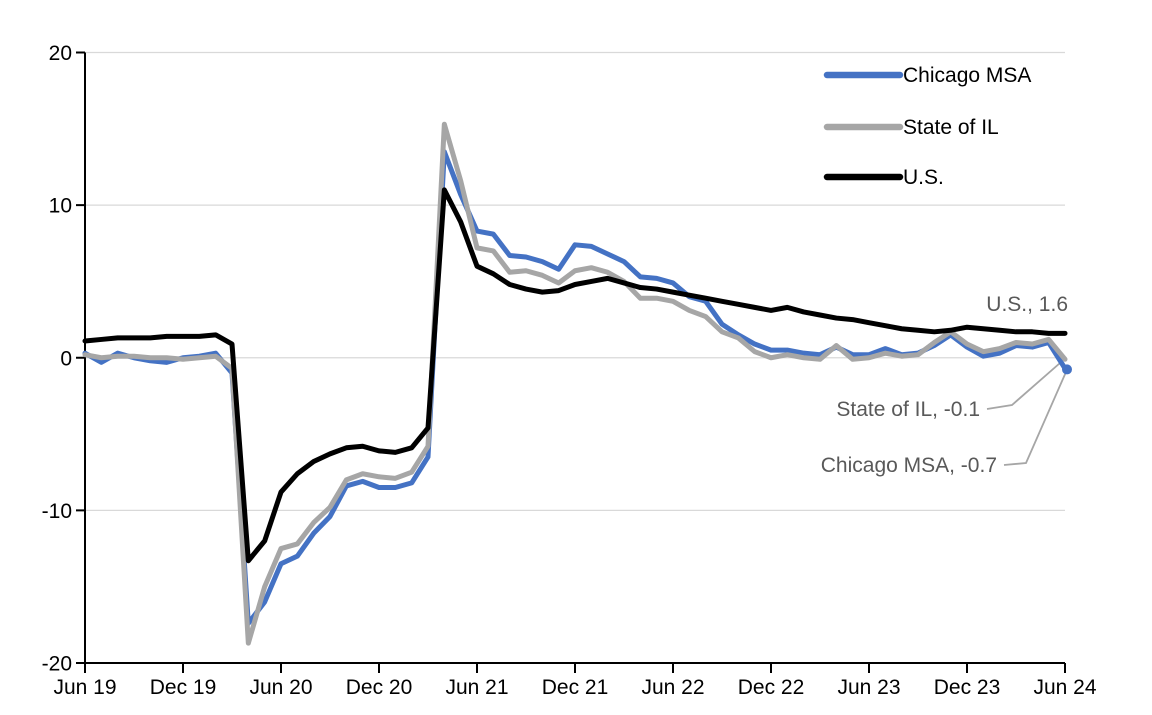  What do you see at coordinates (57, 359) in the screenshot?
I see `y-axis-labels: 20 10 0 -10 -20` at bounding box center [57, 359].